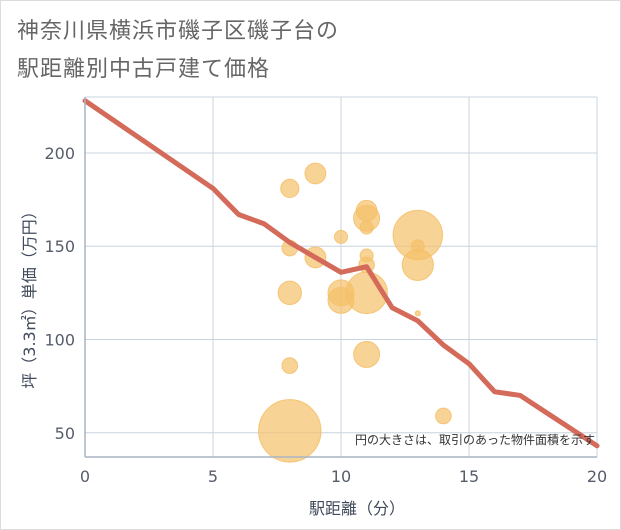 The height and width of the screenshot is (530, 621). Describe the element at coordinates (475, 439) in the screenshot. I see `bubble-size-note: 円の大きさは、取引のあった物件面積を示す` at that location.